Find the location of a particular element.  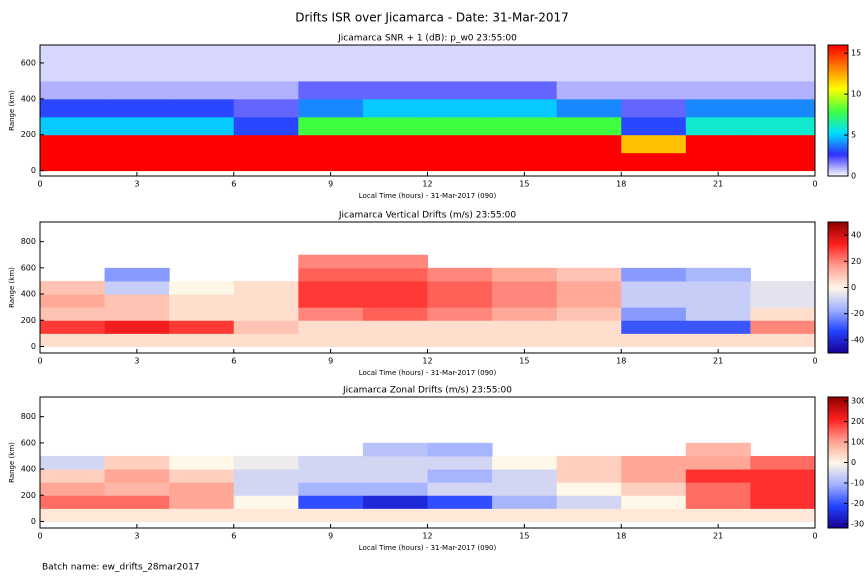

colorbar-tick-label: -20 is located at coordinates (857, 313).